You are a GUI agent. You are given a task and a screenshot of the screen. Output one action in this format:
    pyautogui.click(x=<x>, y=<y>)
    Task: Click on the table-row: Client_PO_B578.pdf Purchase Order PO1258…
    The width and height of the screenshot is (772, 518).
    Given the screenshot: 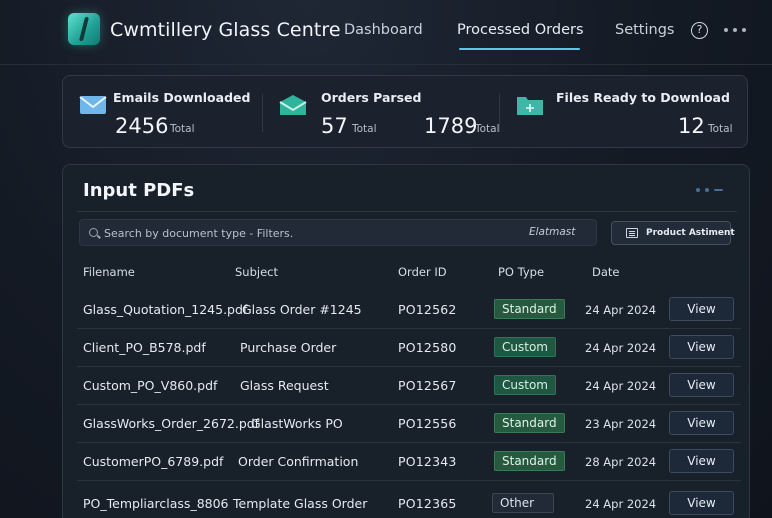 What is the action you would take?
    pyautogui.click(x=409, y=348)
    